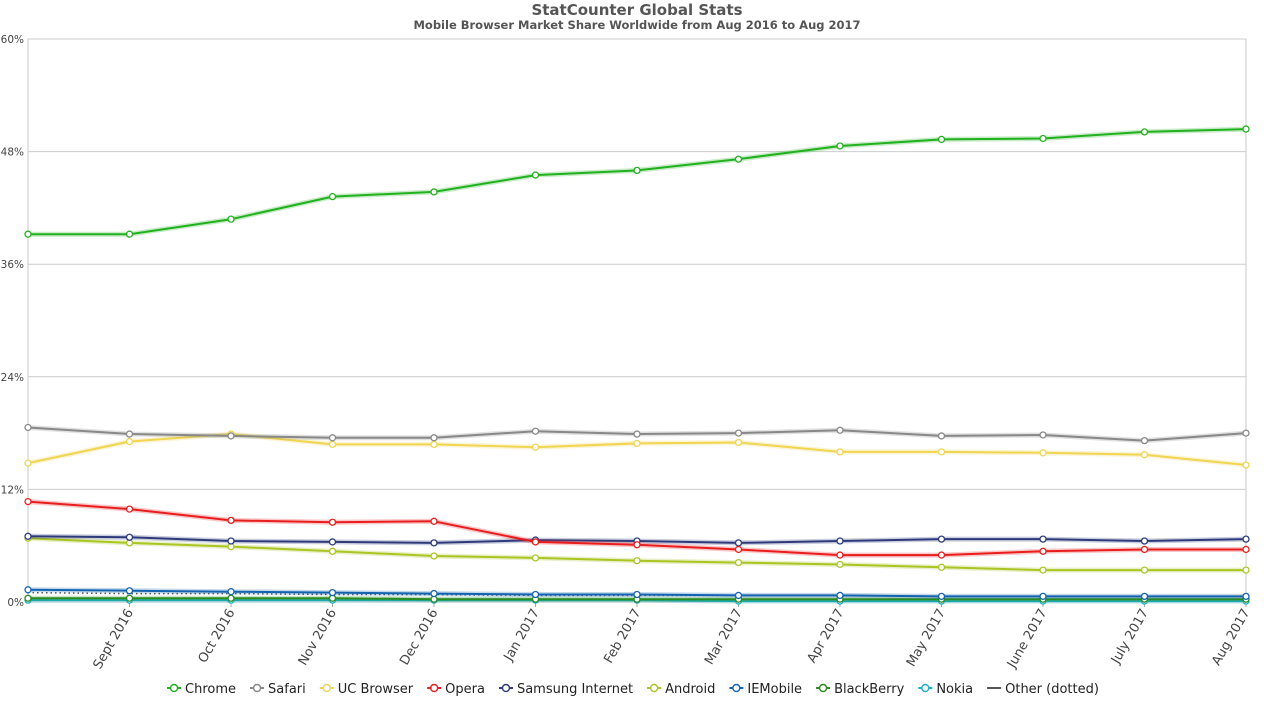  What do you see at coordinates (12, 153) in the screenshot?
I see `y-tick-label: 48%` at bounding box center [12, 153].